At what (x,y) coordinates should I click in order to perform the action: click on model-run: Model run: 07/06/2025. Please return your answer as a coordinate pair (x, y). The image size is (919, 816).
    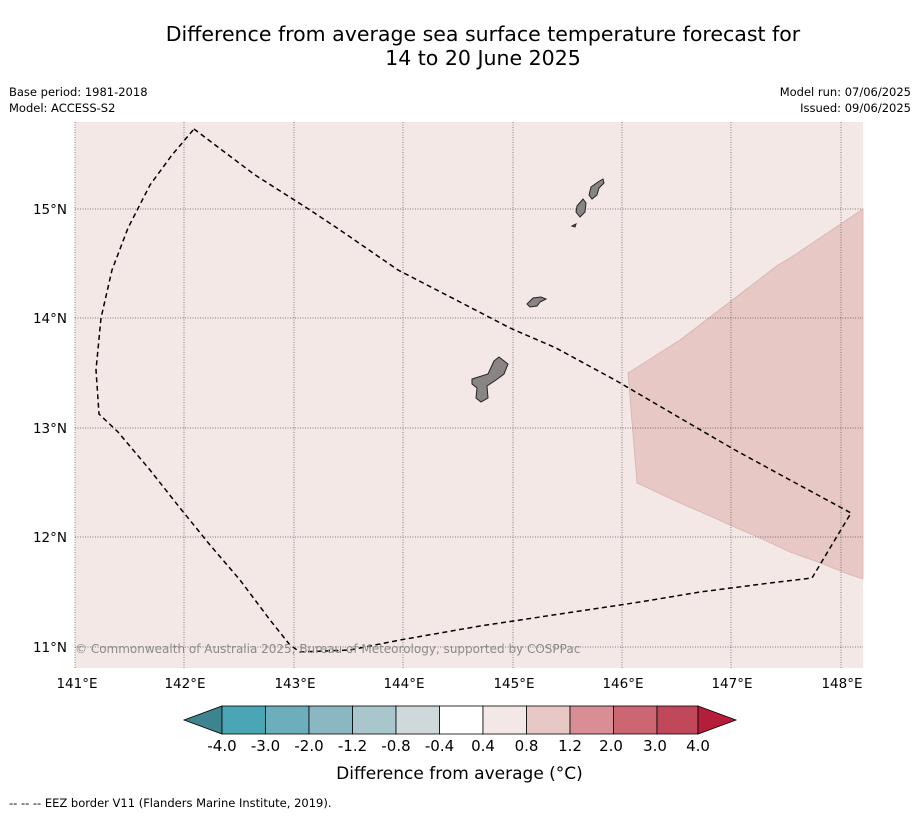
    Looking at the image, I should click on (845, 92).